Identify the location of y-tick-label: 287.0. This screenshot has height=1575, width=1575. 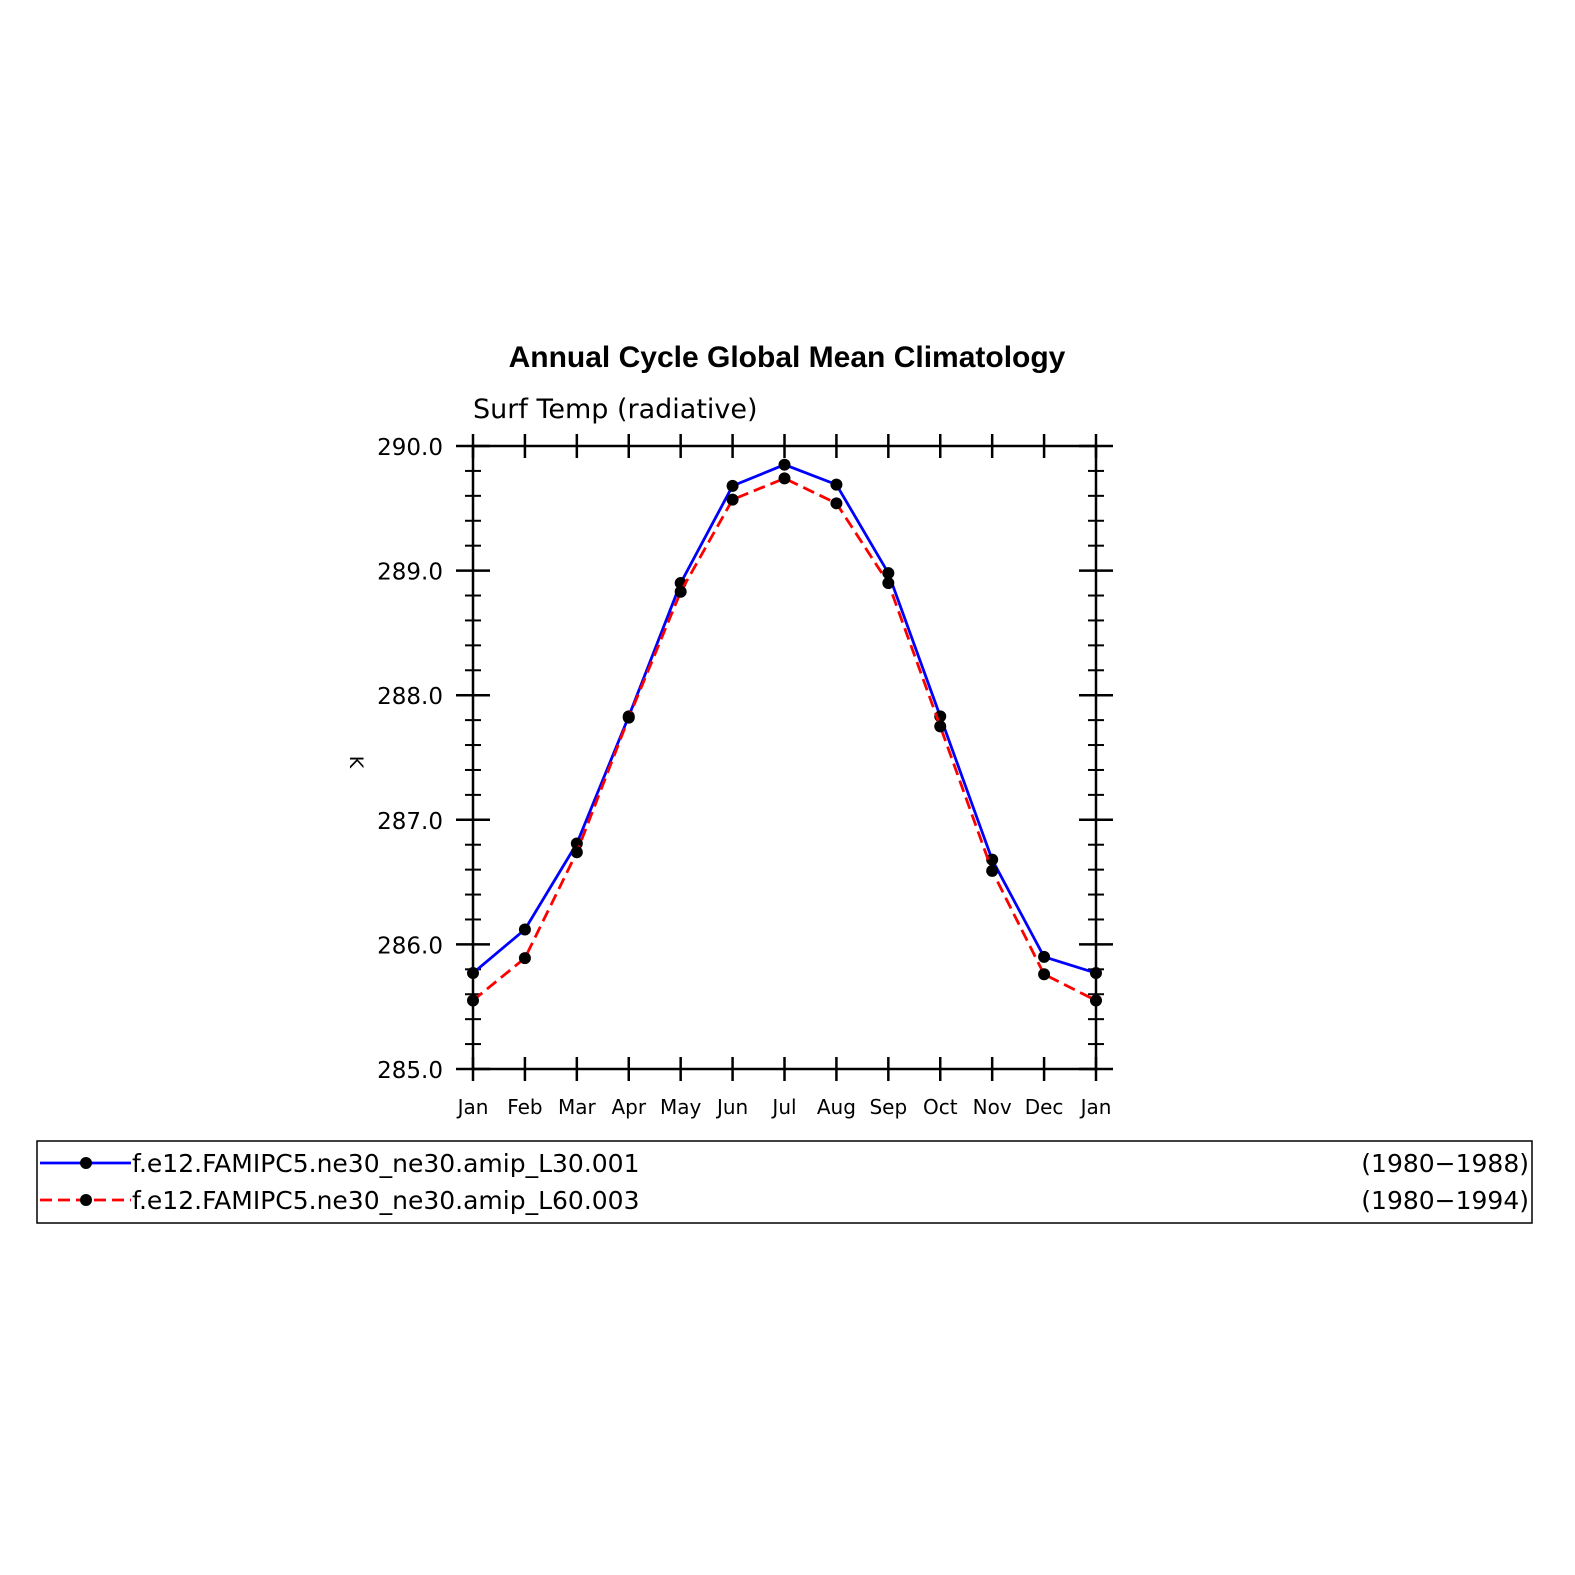
(410, 822).